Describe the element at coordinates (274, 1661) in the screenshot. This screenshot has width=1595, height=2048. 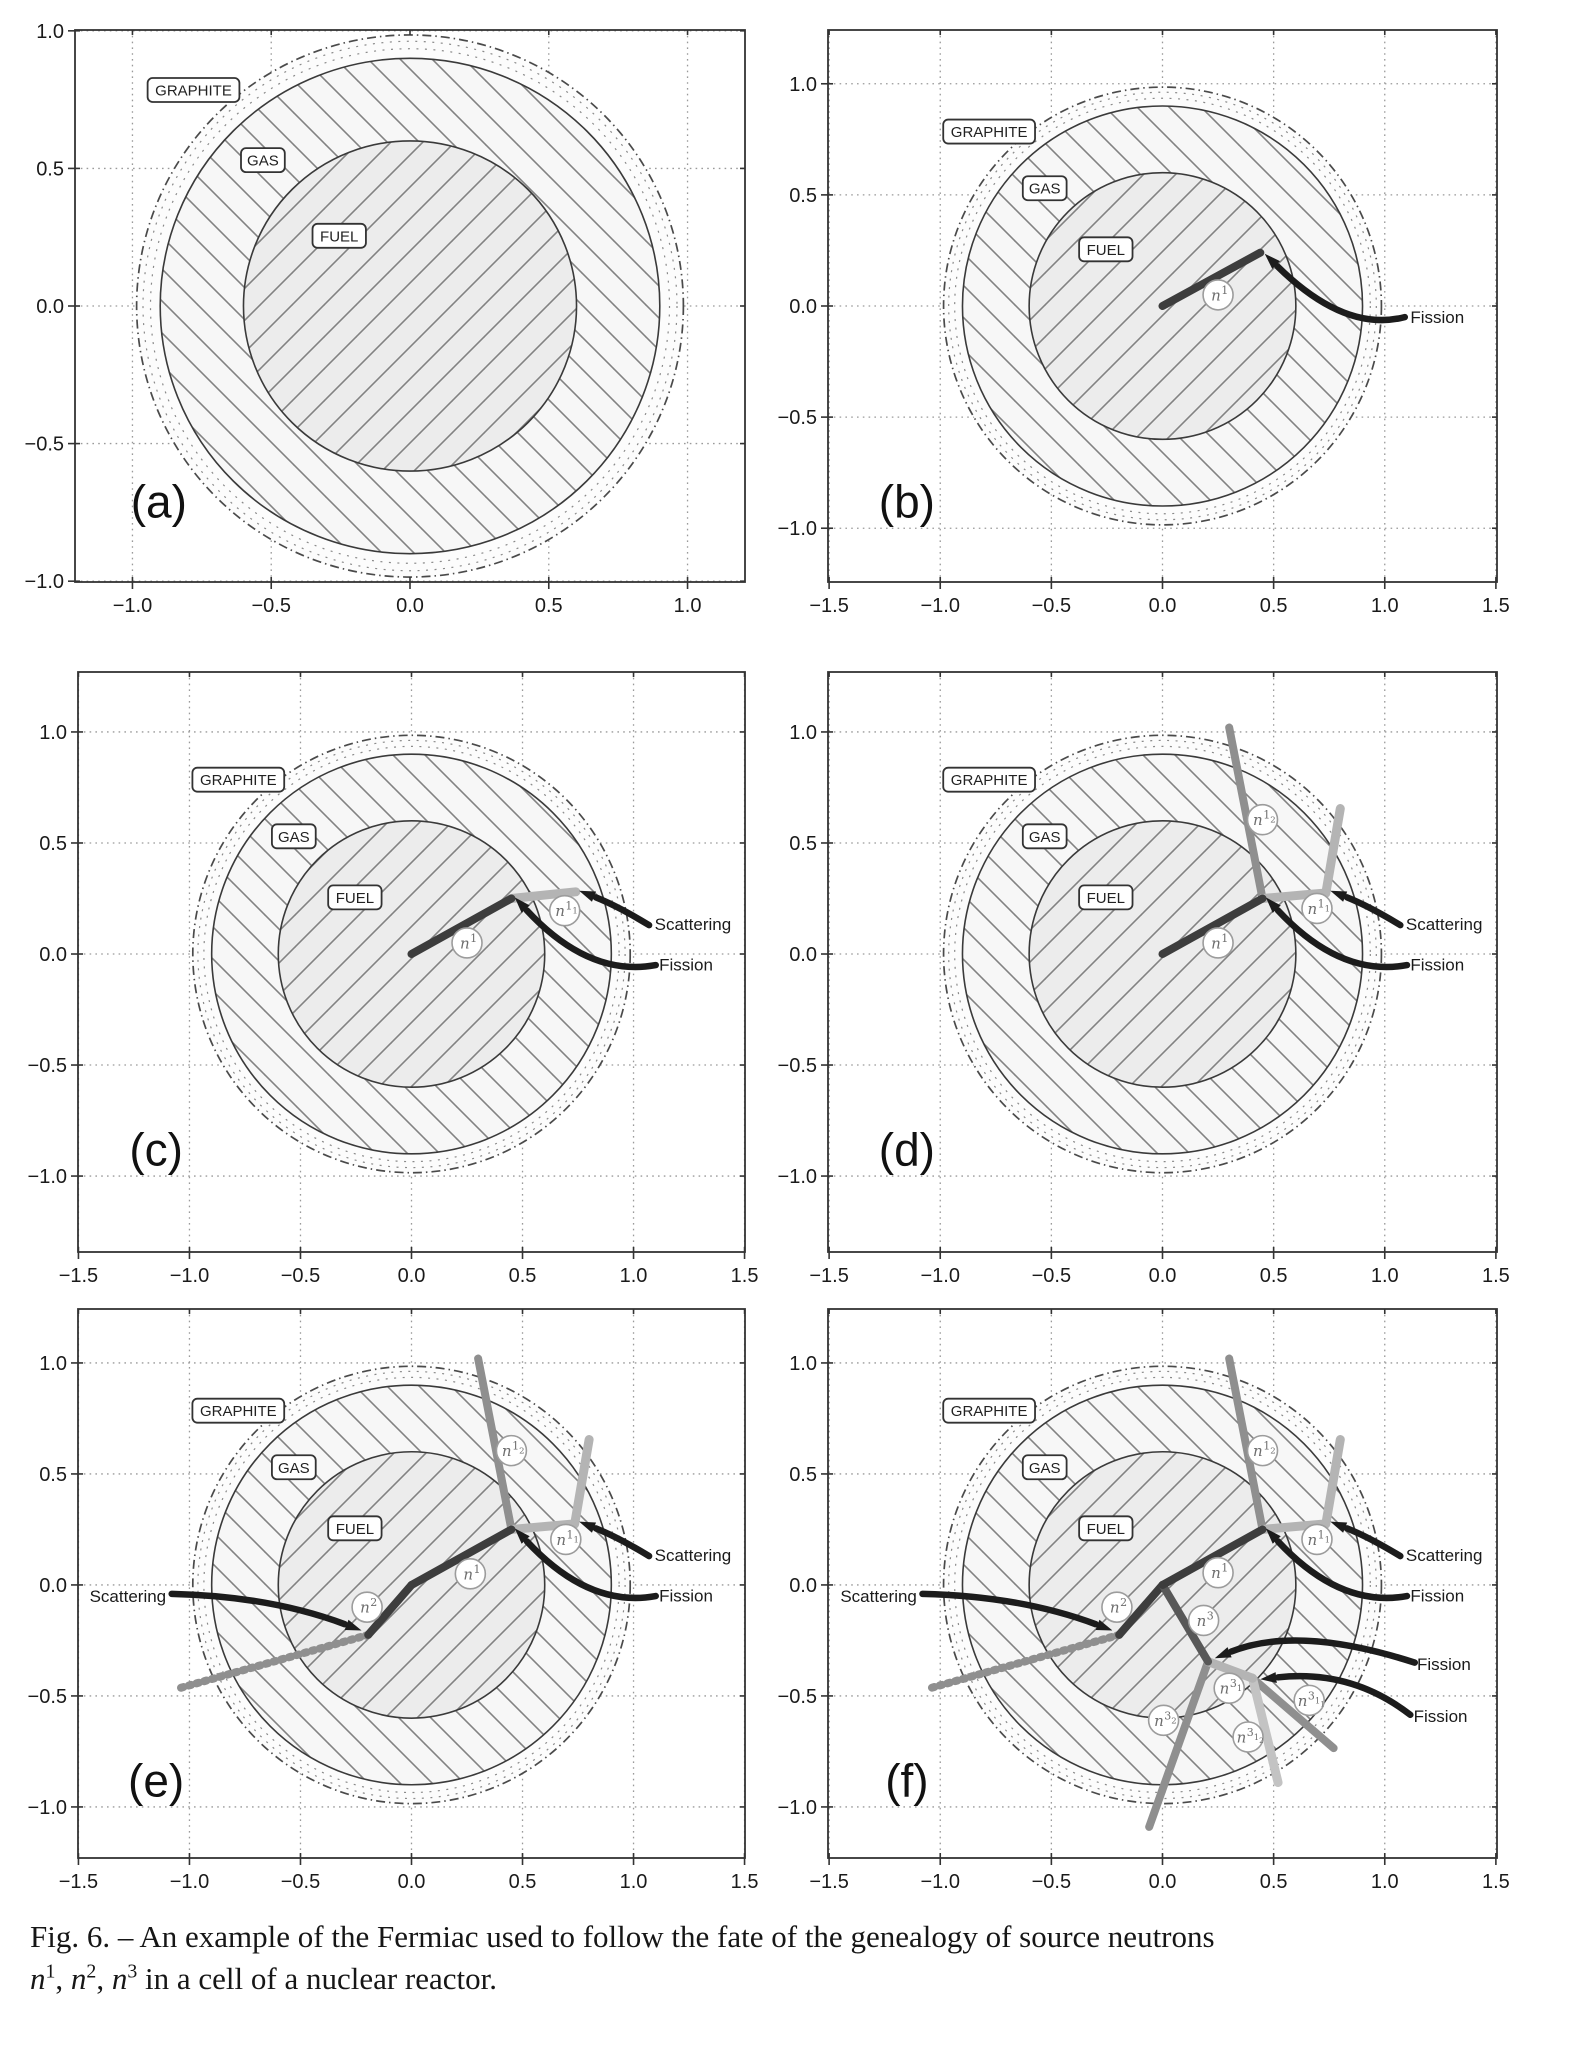
I see `trajectory-meddot` at that location.